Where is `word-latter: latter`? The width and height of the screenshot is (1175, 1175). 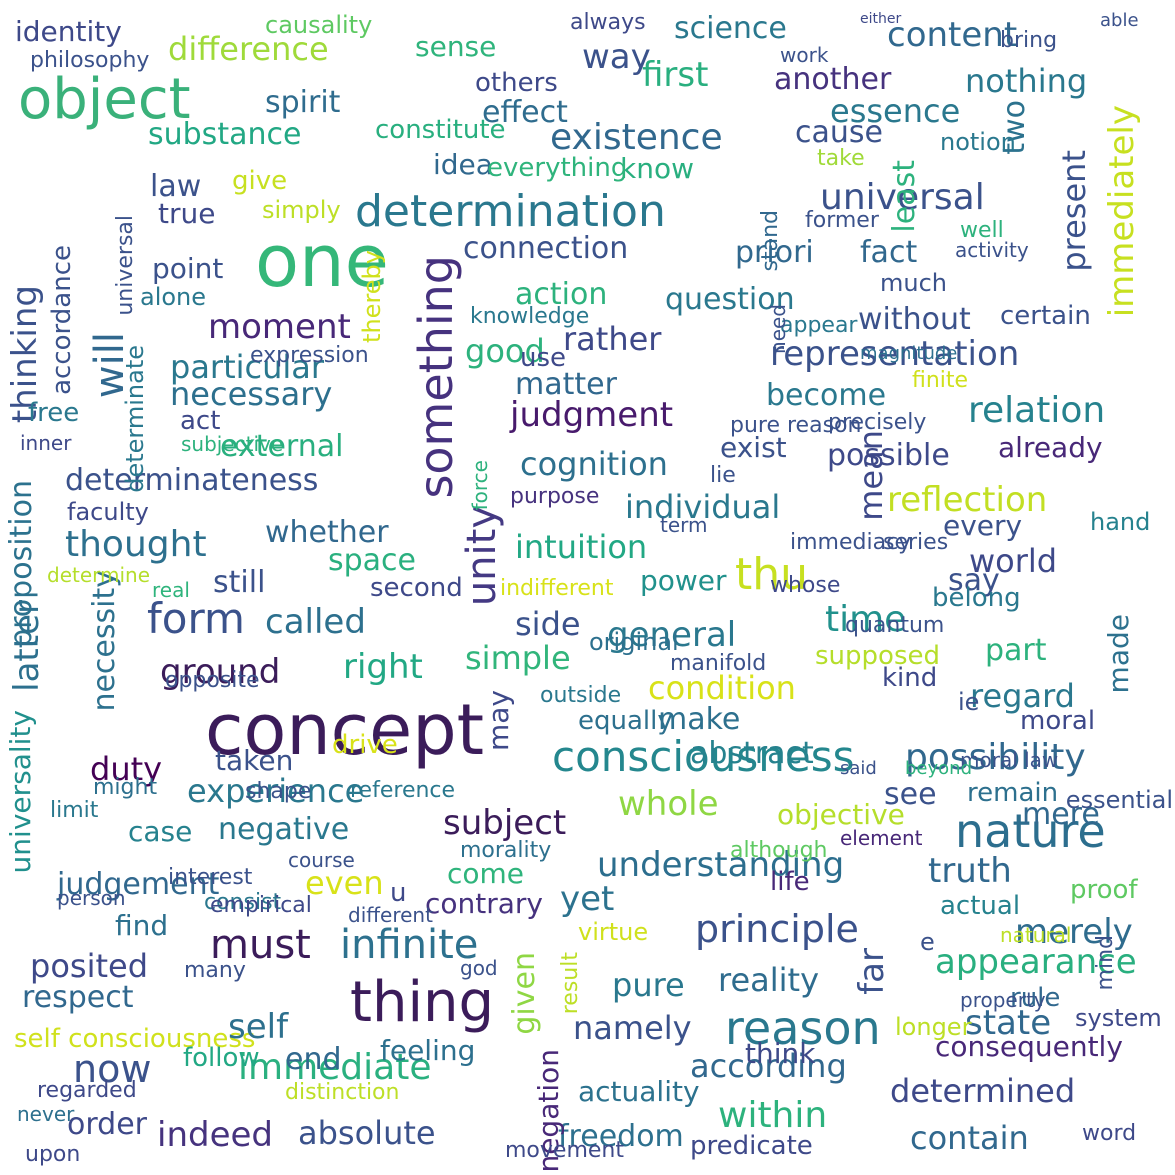 word-latter: latter is located at coordinates (27, 646).